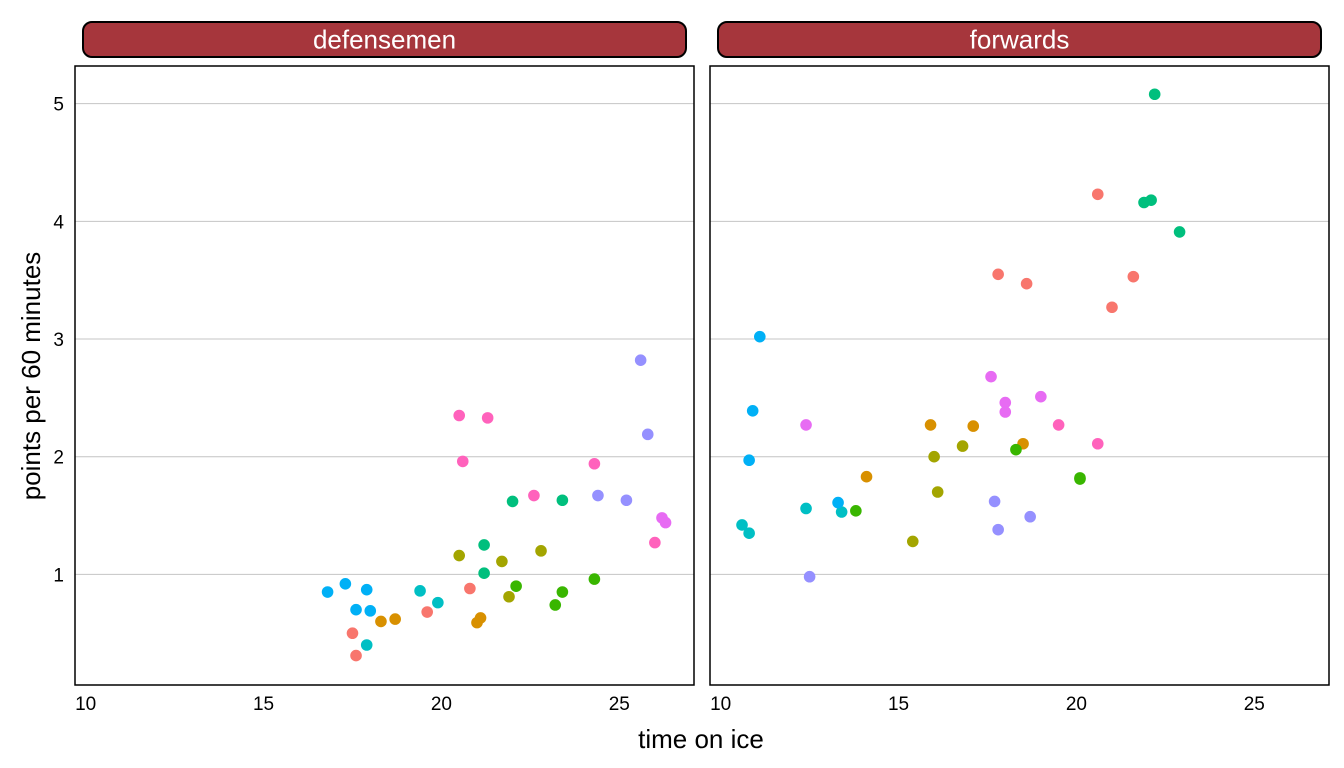 This screenshot has height=768, width=1344. Describe the element at coordinates (701, 739) in the screenshot. I see `x-axis-title: time on ice` at that location.